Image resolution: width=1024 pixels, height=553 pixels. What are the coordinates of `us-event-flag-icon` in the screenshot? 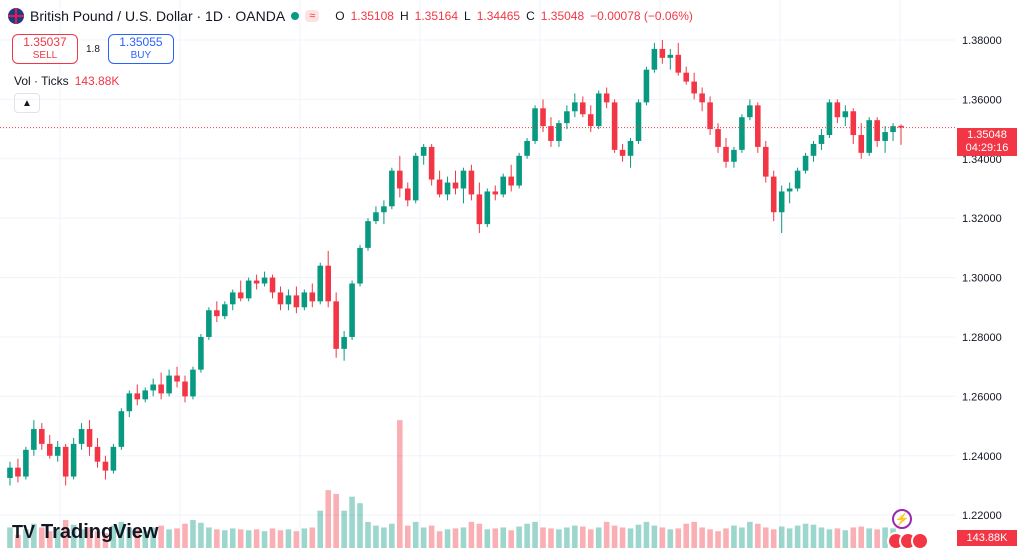 It's located at (920, 541).